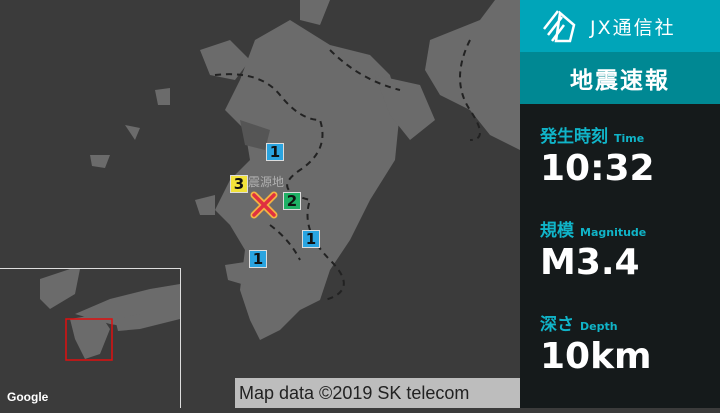 Image resolution: width=720 pixels, height=413 pixels. I want to click on depth-section: 深さ Depth 10km, so click(596, 343).